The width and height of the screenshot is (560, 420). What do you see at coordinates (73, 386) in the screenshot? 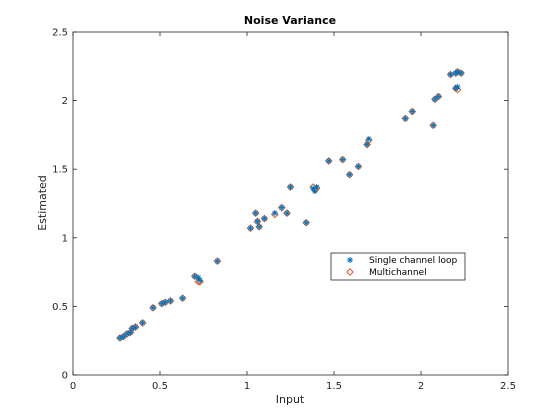
I see `x-tick-label: 0` at bounding box center [73, 386].